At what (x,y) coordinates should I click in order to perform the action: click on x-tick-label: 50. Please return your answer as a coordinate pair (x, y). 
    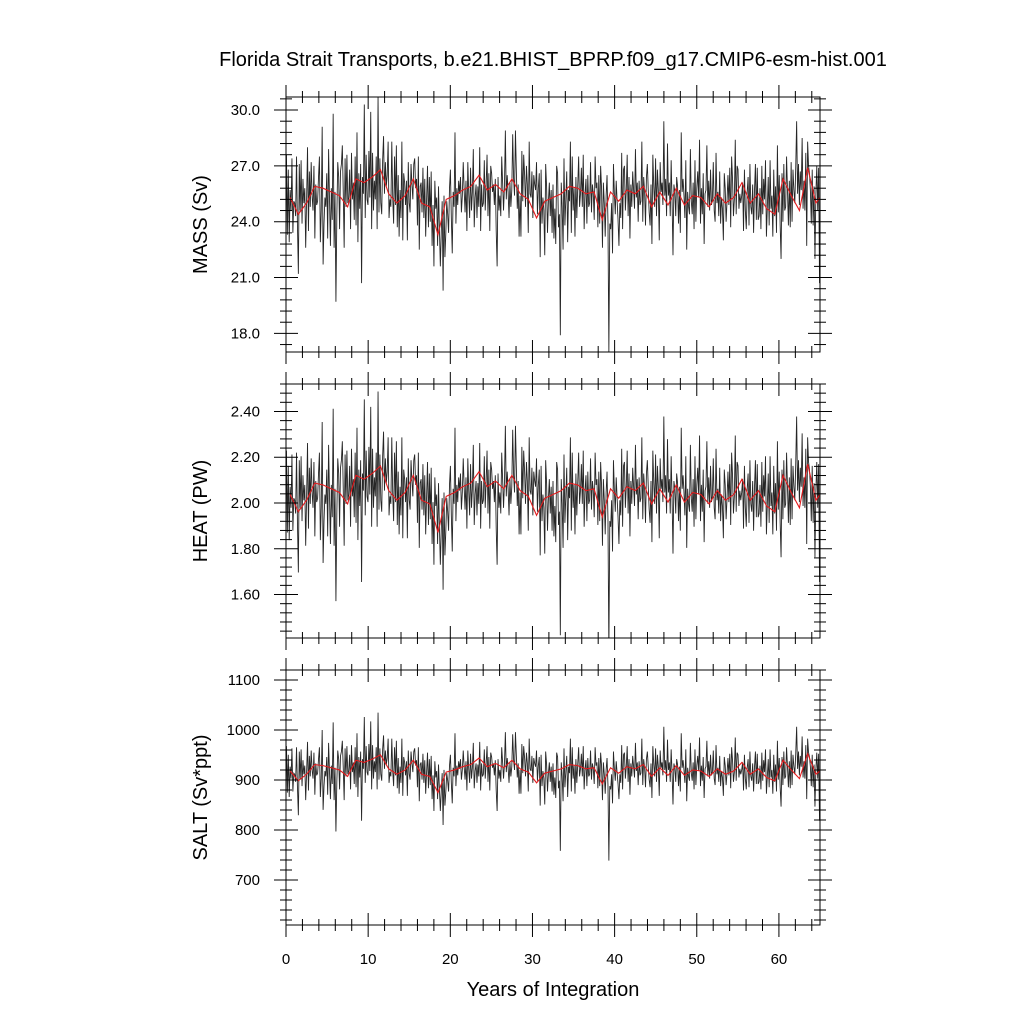
    Looking at the image, I should click on (696, 959).